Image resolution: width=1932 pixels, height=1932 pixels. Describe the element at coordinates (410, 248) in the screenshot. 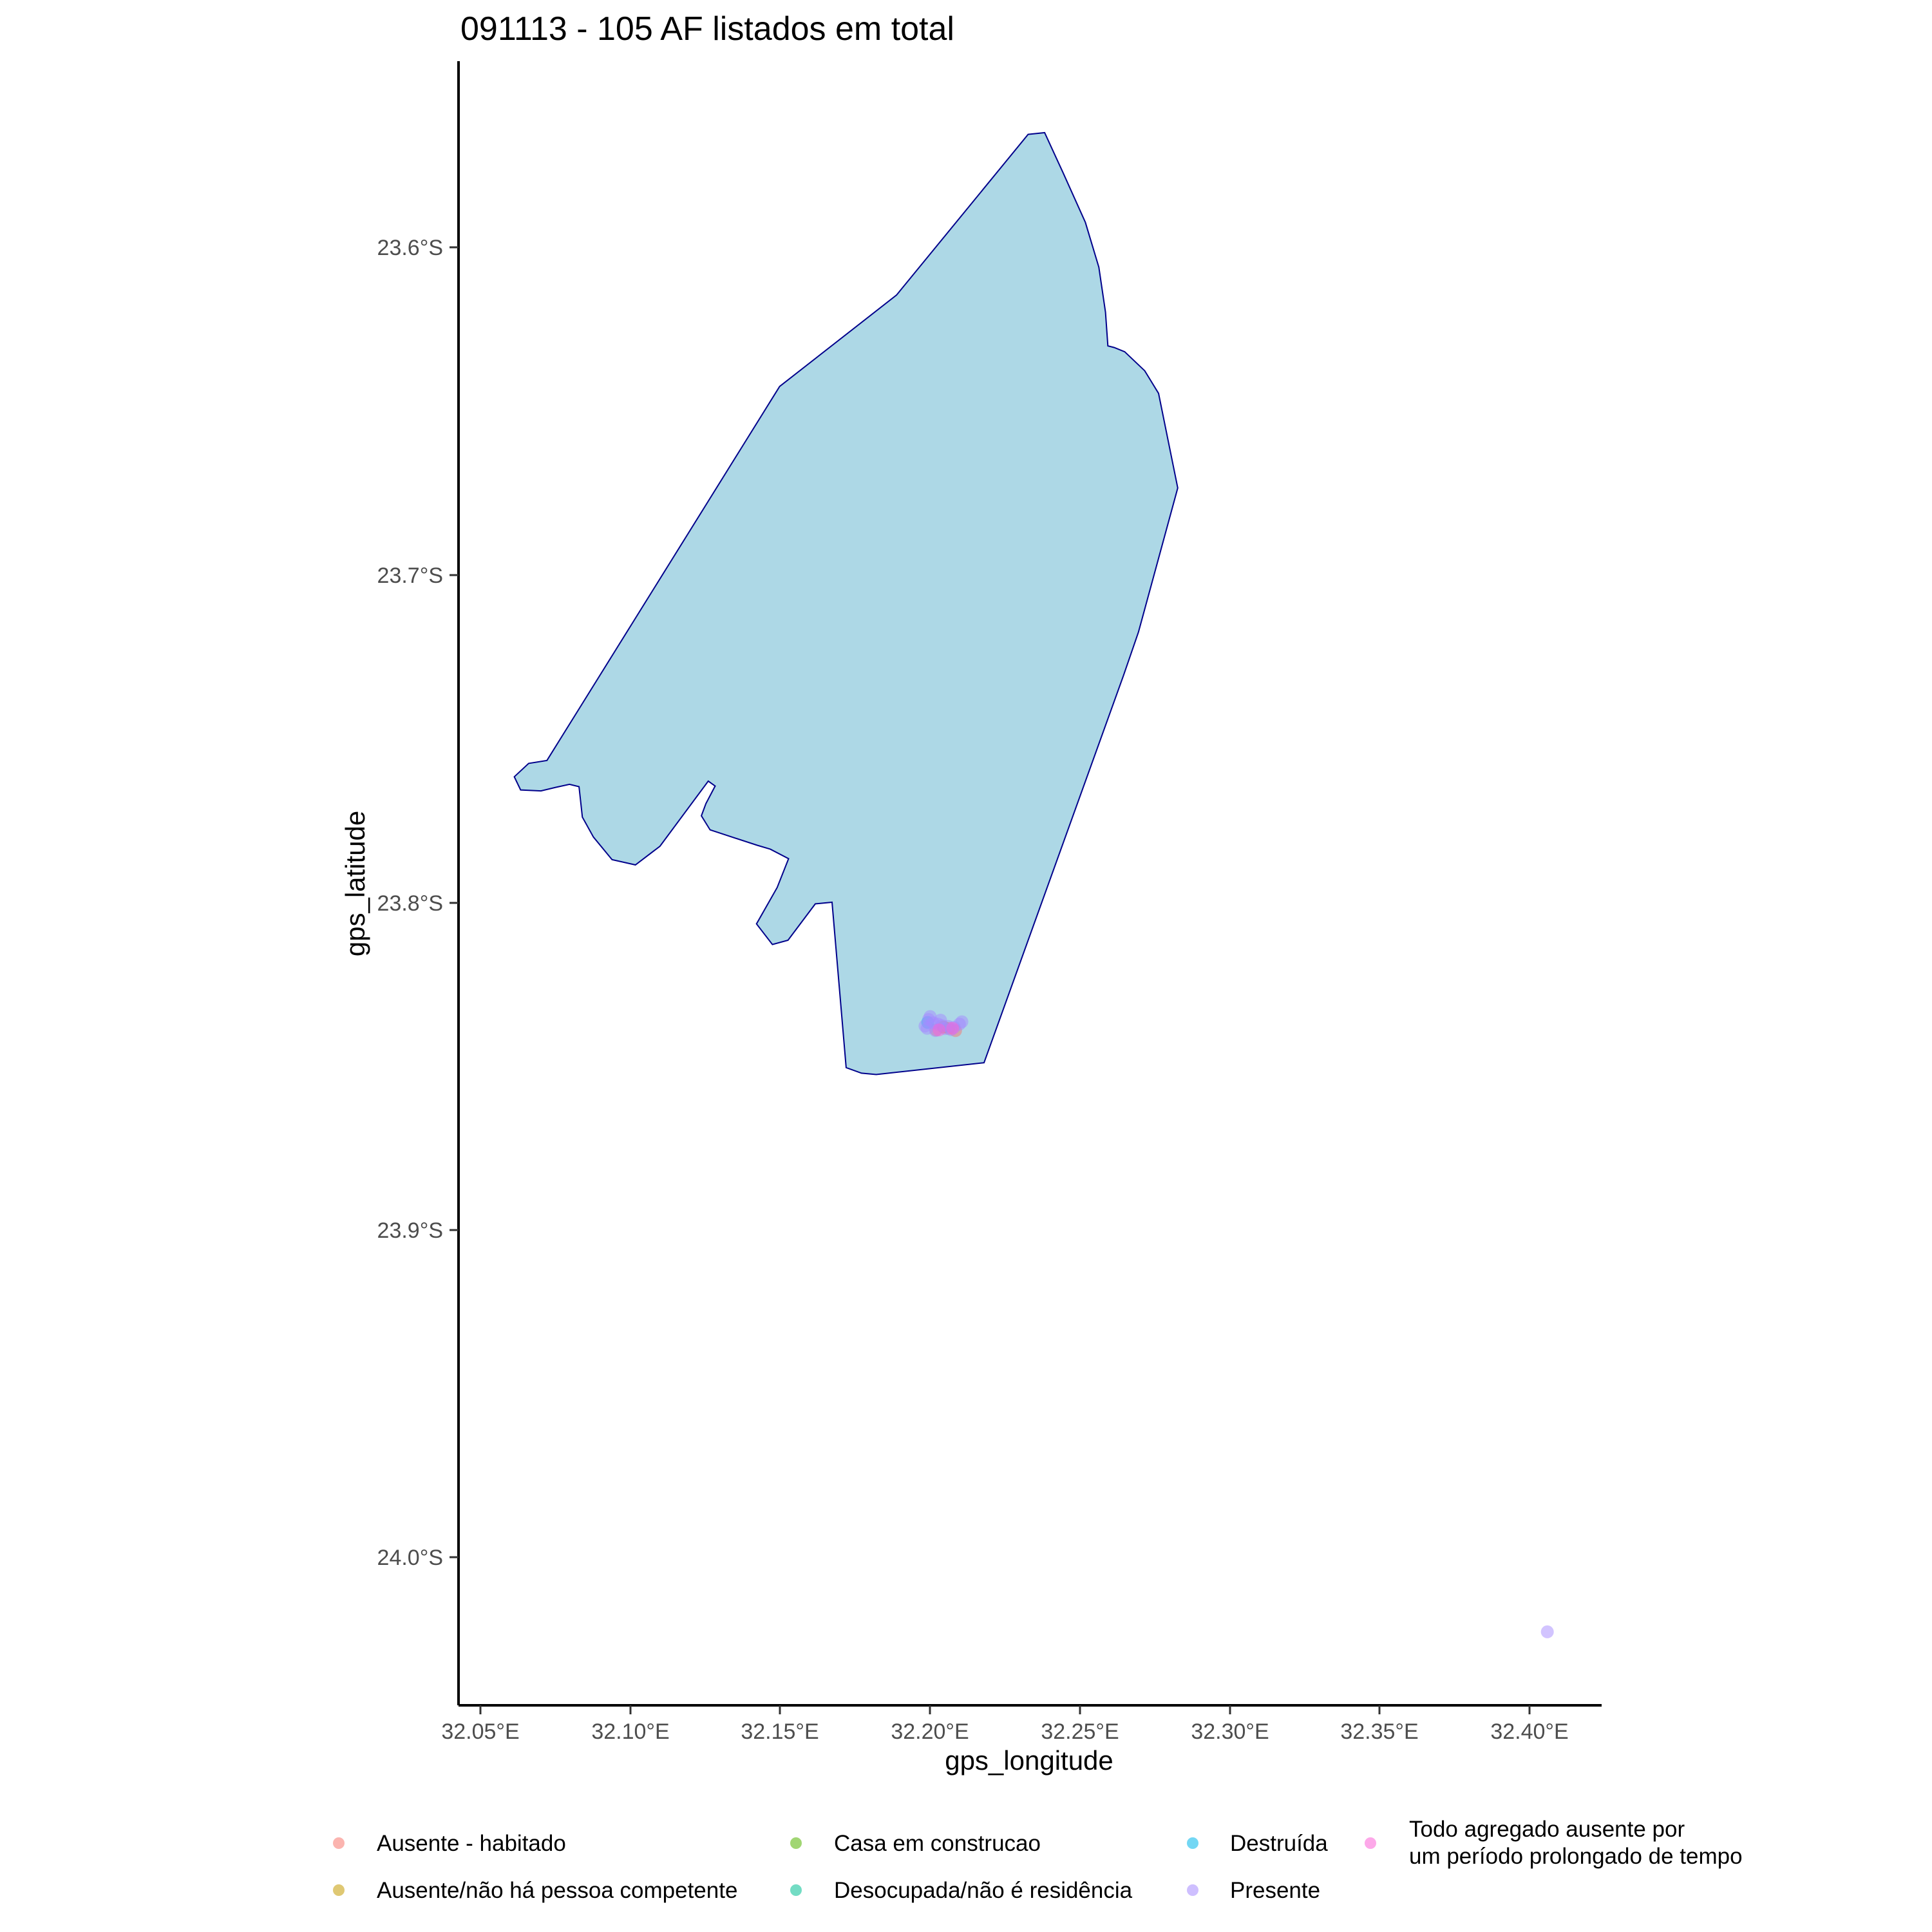

I see `y-tick-label: 23.6°S` at that location.